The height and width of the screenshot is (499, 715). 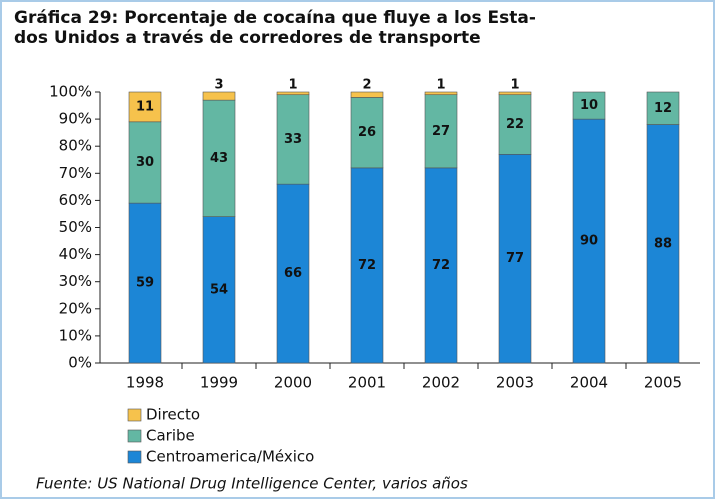 I want to click on x-tick-label: 2005, so click(x=663, y=383).